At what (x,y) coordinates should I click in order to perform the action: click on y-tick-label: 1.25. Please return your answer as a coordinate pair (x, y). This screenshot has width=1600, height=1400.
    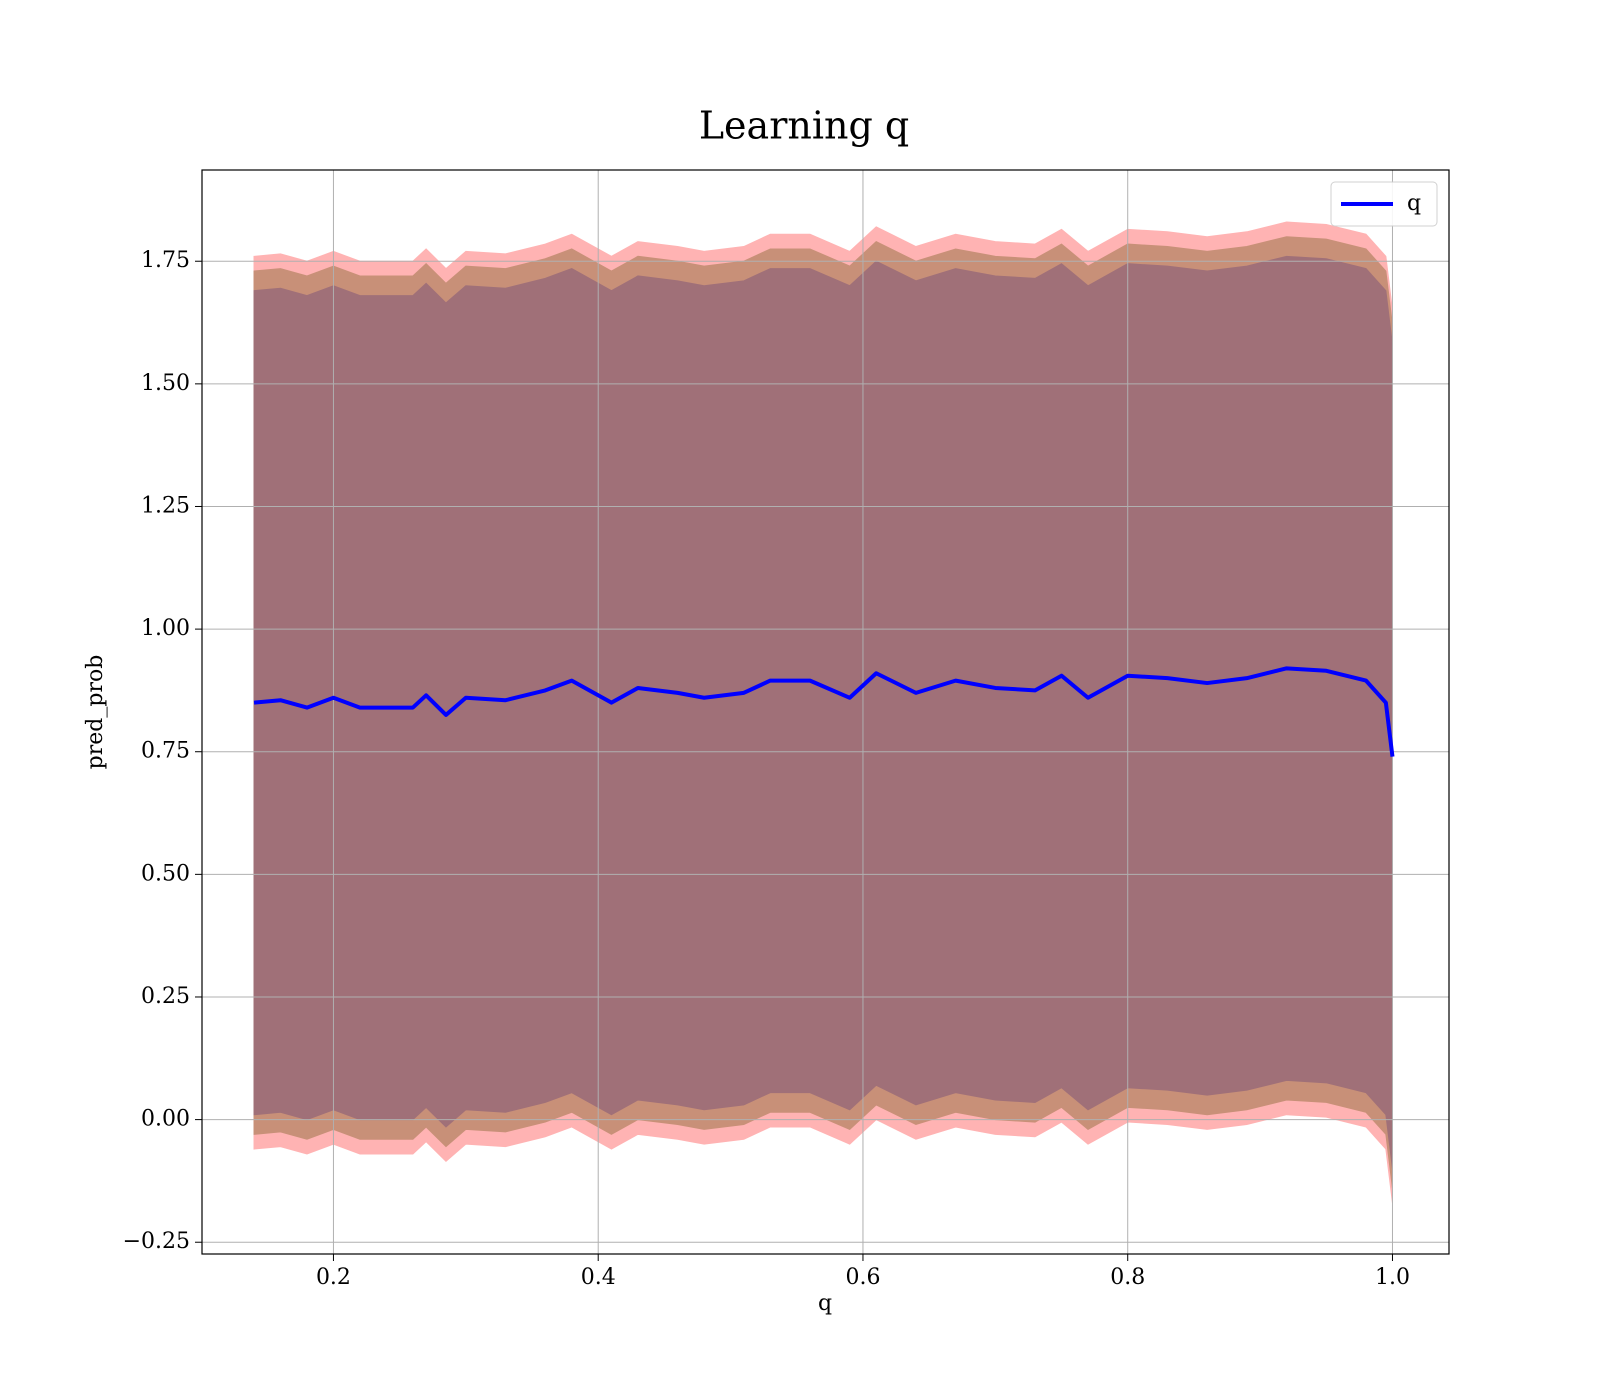
    Looking at the image, I should click on (165, 505).